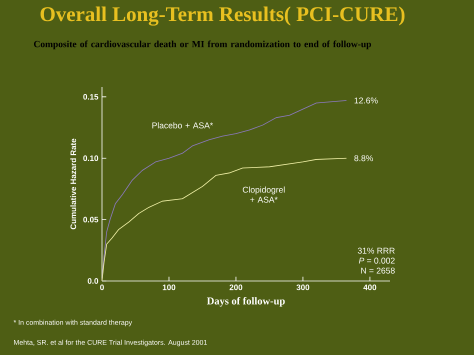 The width and height of the screenshot is (474, 355). Describe the element at coordinates (378, 271) in the screenshot. I see `annotation: N = 2658` at that location.